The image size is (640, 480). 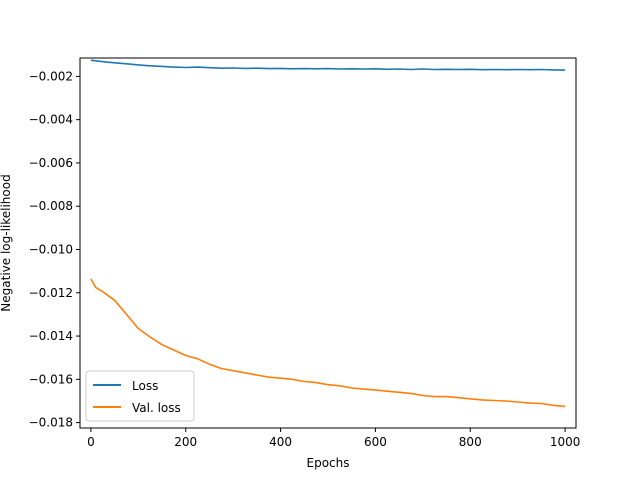 What do you see at coordinates (333, 438) in the screenshot?
I see `x-axis: 0 200 400 600 800 1000` at bounding box center [333, 438].